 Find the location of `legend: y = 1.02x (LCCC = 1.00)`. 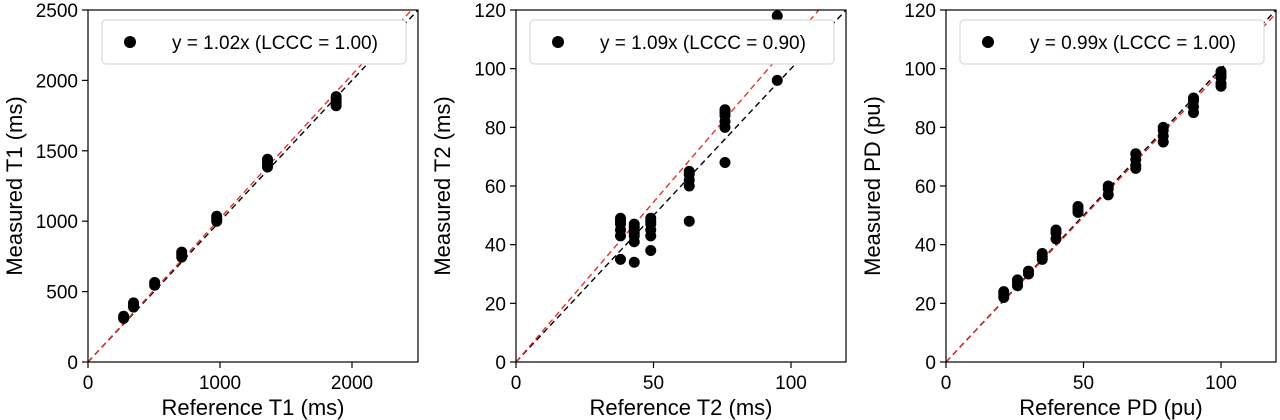

legend: y = 1.02x (LCCC = 1.00) is located at coordinates (254, 42).